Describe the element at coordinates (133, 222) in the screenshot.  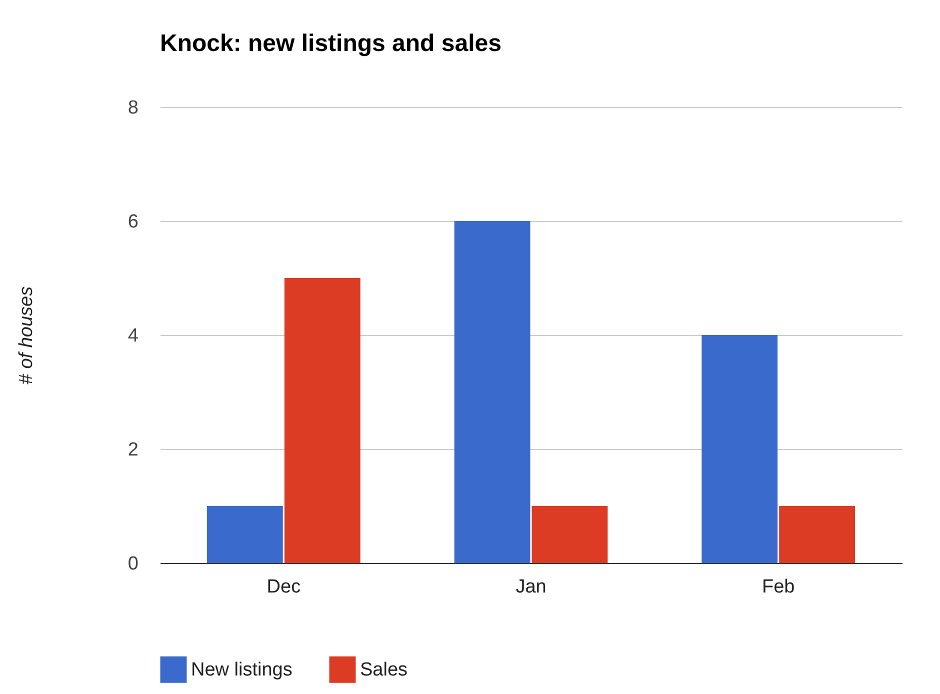
I see `y-tick-label: 6` at that location.